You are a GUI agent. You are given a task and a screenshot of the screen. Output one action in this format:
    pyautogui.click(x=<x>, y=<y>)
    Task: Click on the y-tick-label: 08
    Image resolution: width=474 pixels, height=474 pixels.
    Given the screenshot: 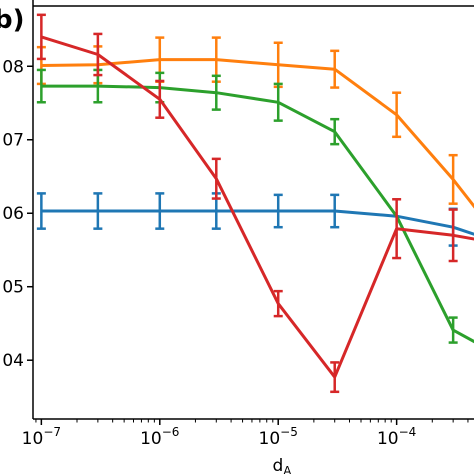 What is the action you would take?
    pyautogui.click(x=13, y=67)
    